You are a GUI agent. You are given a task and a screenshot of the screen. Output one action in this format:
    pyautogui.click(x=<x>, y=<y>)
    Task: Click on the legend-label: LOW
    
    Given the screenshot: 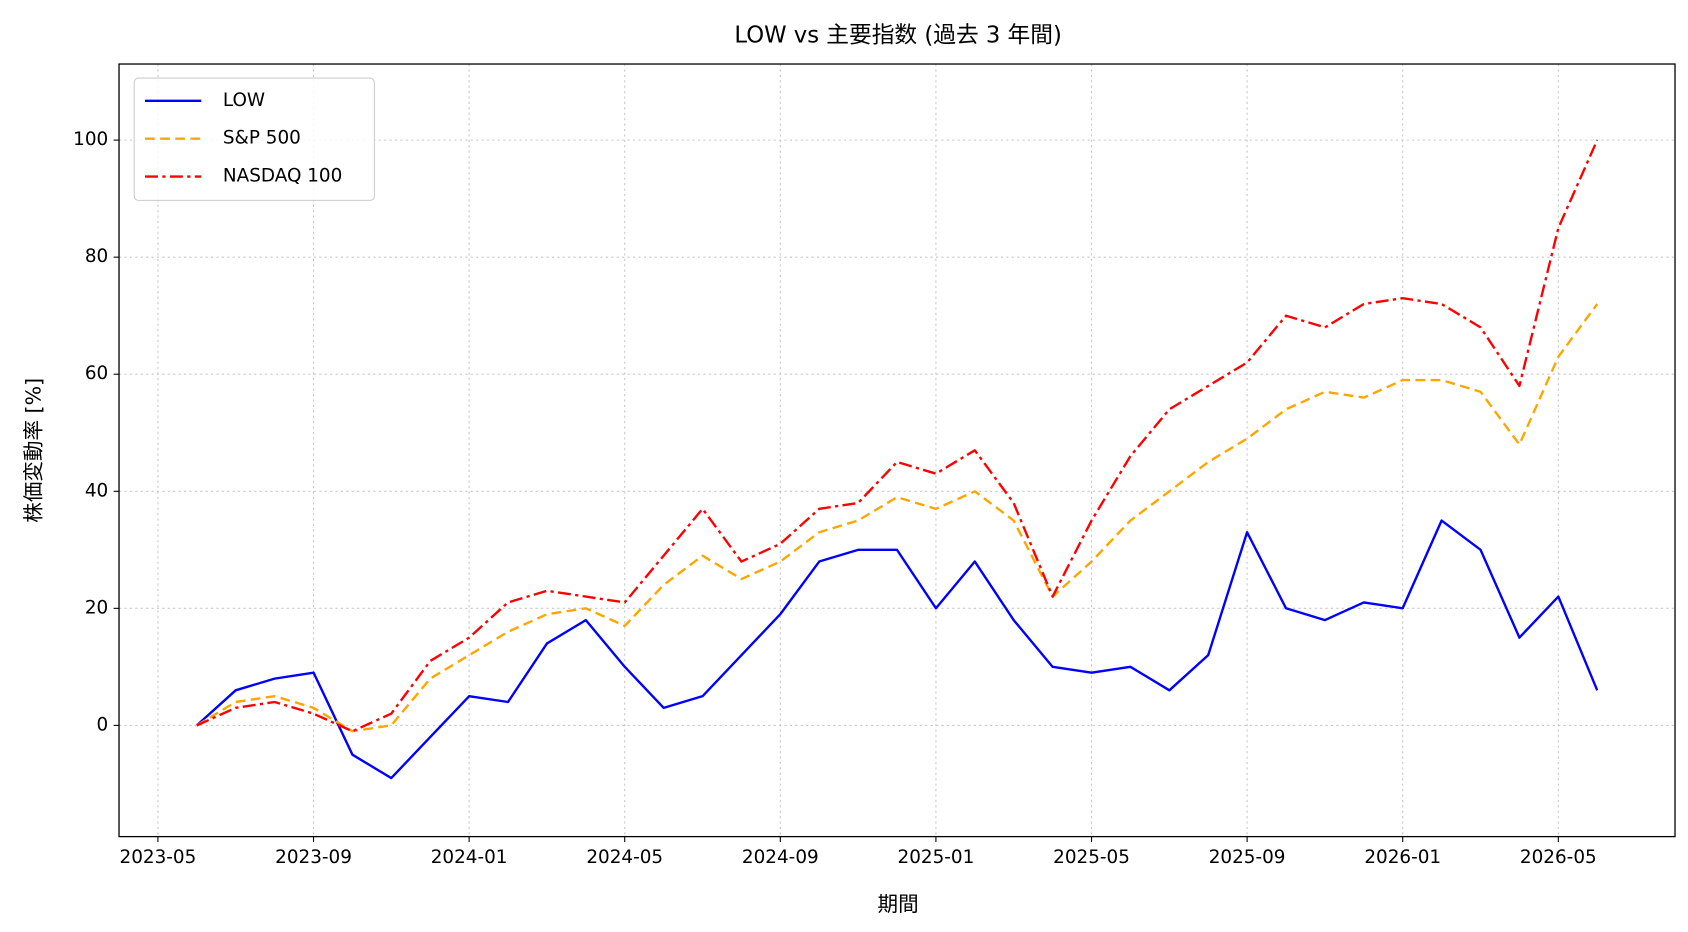 What is the action you would take?
    pyautogui.click(x=244, y=100)
    